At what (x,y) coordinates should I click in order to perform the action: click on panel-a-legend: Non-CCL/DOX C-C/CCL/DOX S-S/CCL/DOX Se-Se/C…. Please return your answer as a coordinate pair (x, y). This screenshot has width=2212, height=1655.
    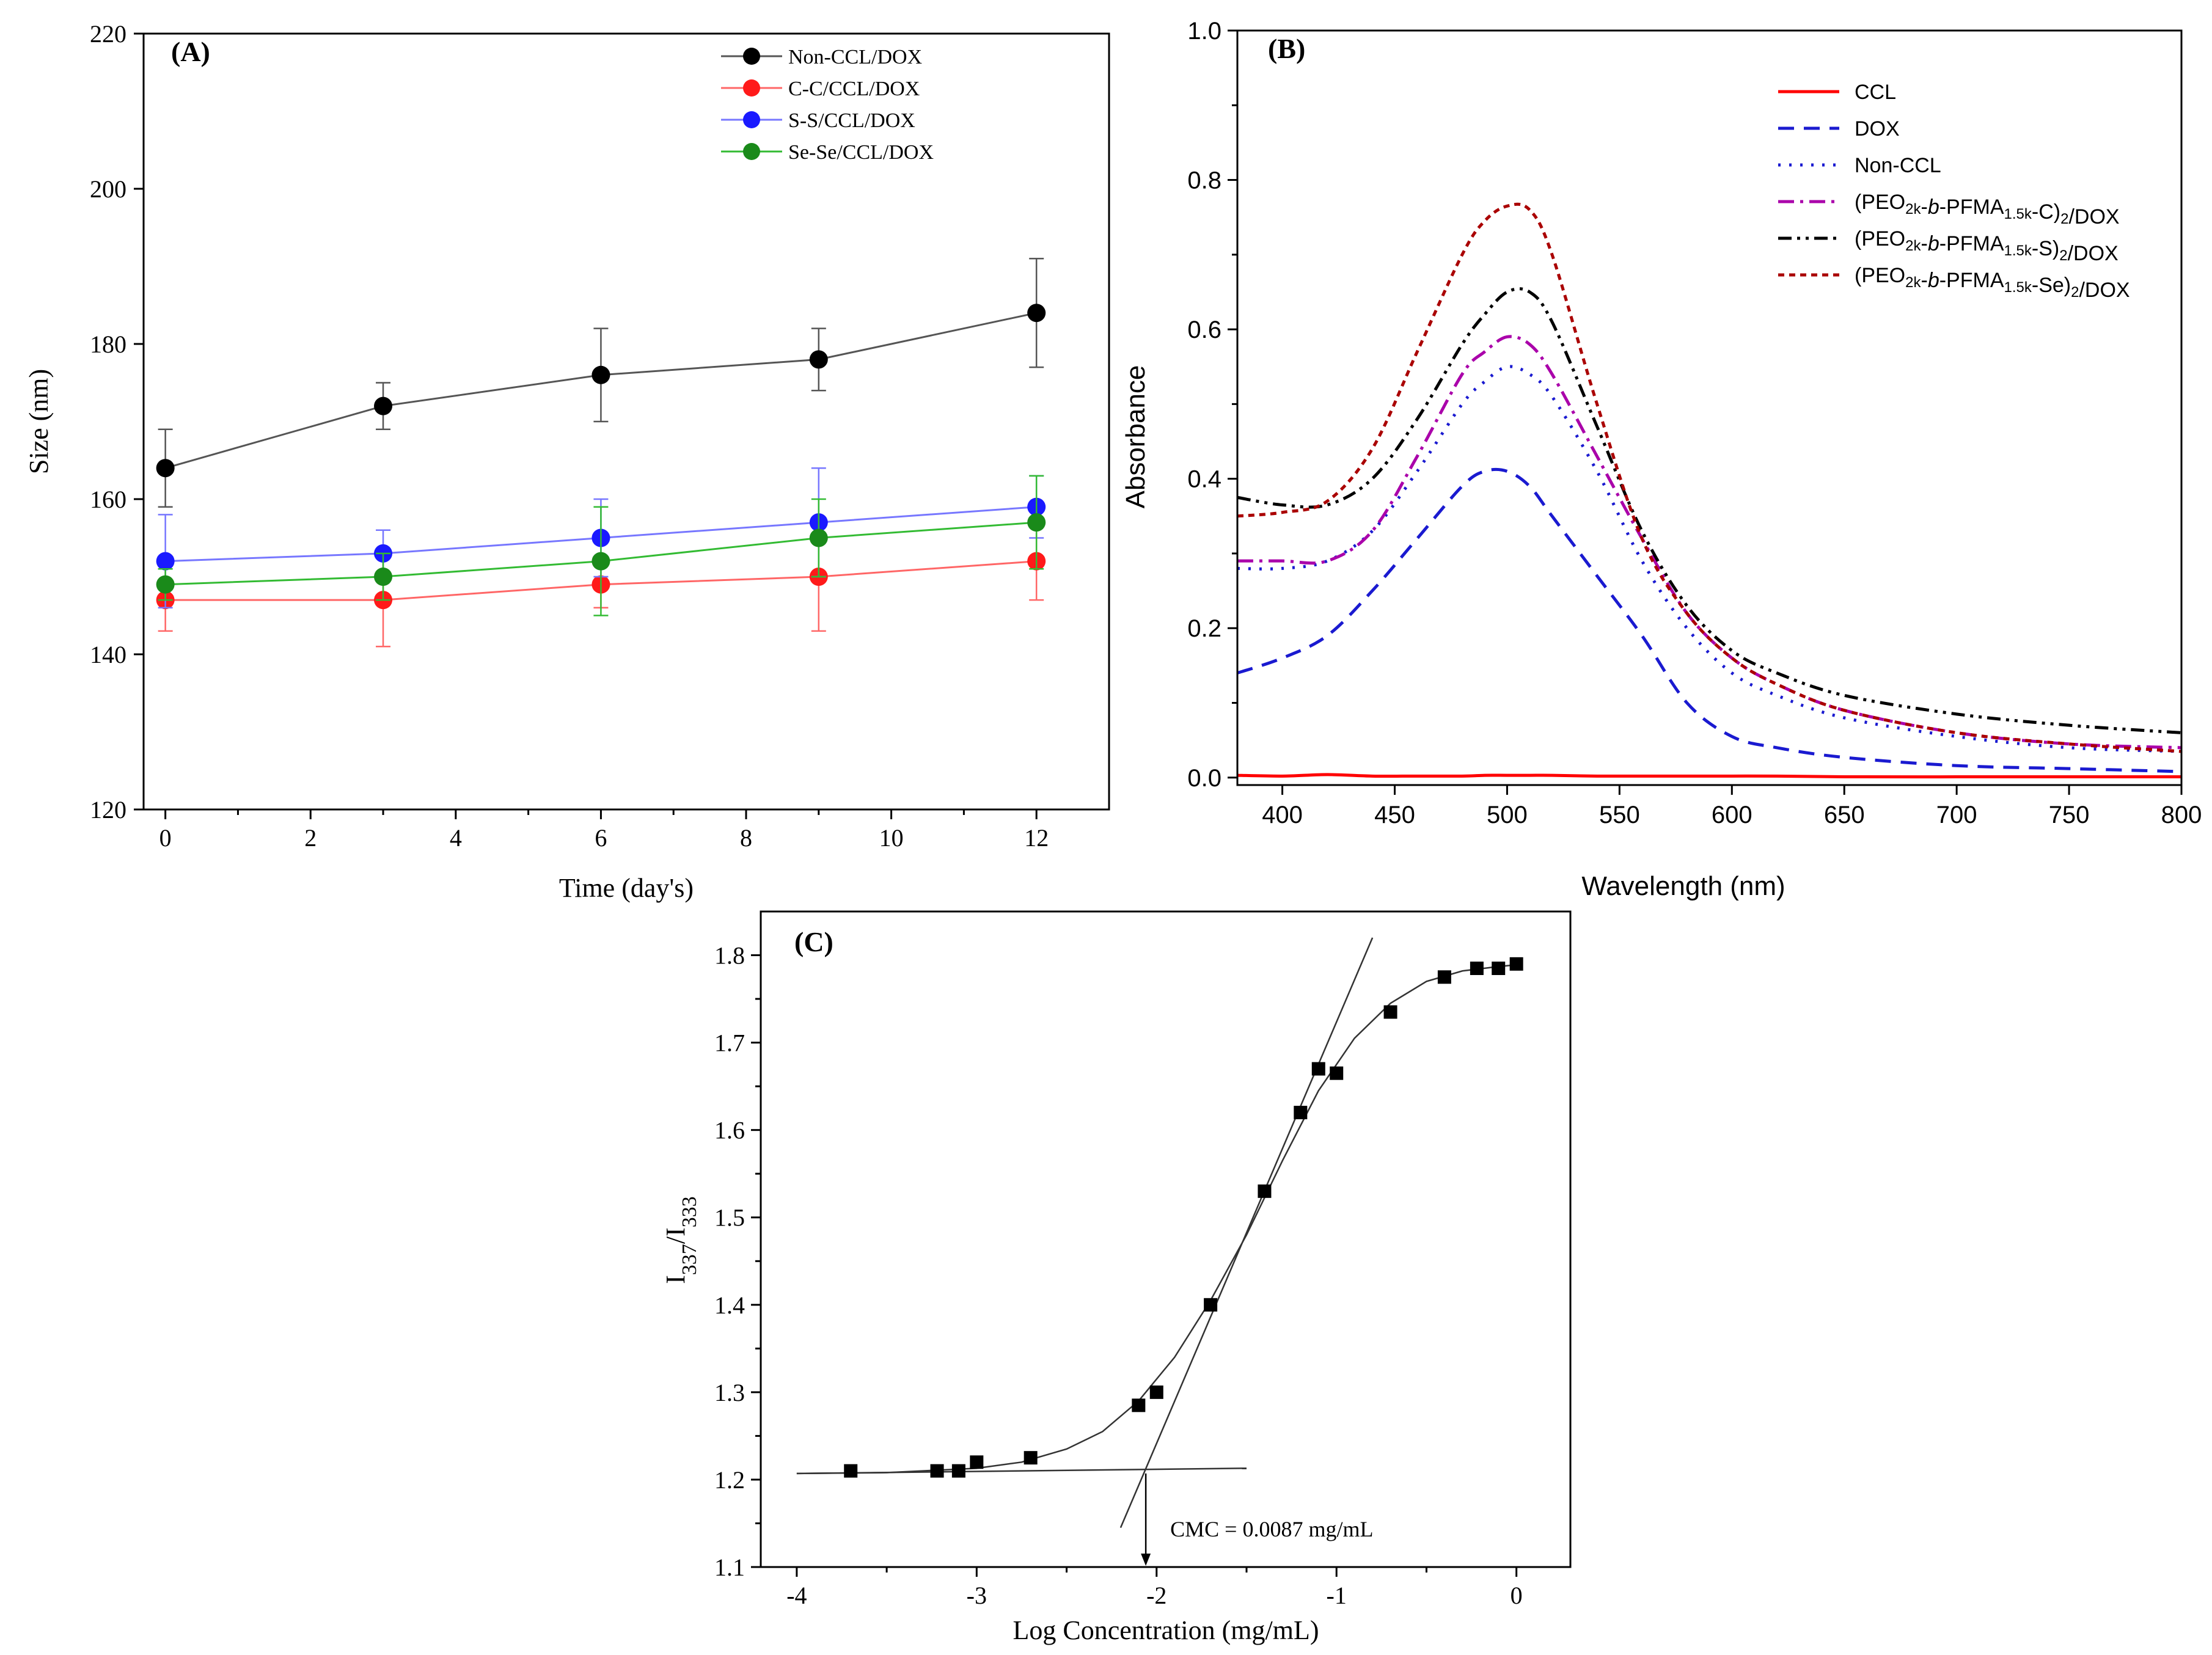
    Looking at the image, I should click on (827, 105).